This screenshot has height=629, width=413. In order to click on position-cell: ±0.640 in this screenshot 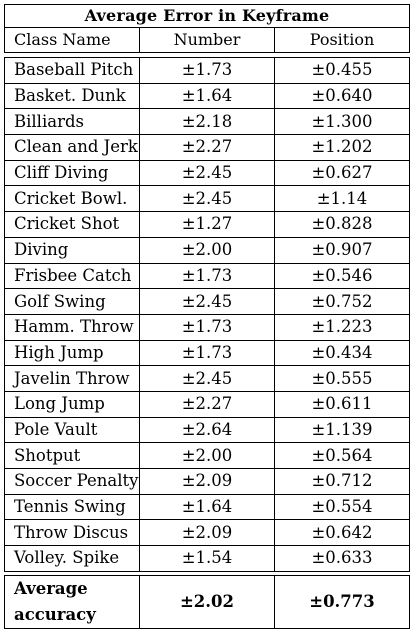, I will do `click(342, 96)`.